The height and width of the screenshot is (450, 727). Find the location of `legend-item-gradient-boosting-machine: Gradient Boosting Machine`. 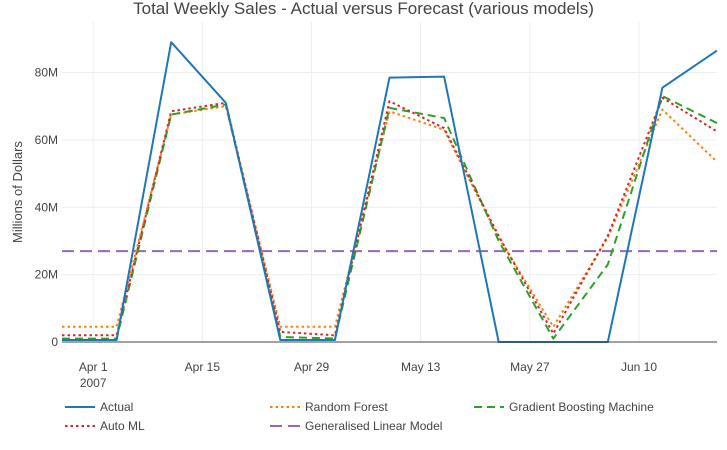

legend-item-gradient-boosting-machine: Gradient Boosting Machine is located at coordinates (564, 407).